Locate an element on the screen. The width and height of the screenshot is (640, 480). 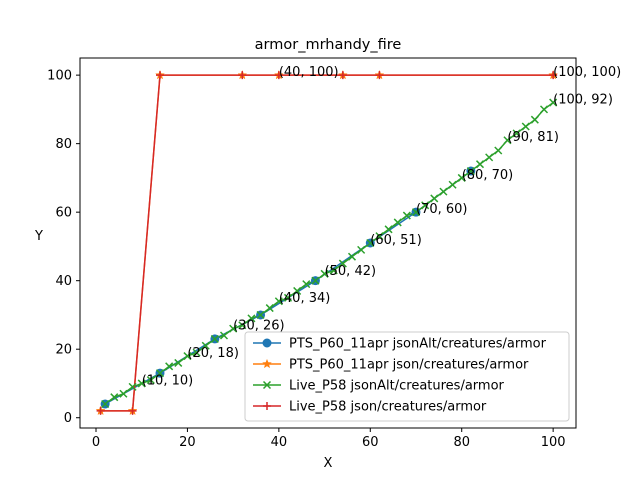
y-axis: 0 20 40 60 80 100 is located at coordinates (63, 247).